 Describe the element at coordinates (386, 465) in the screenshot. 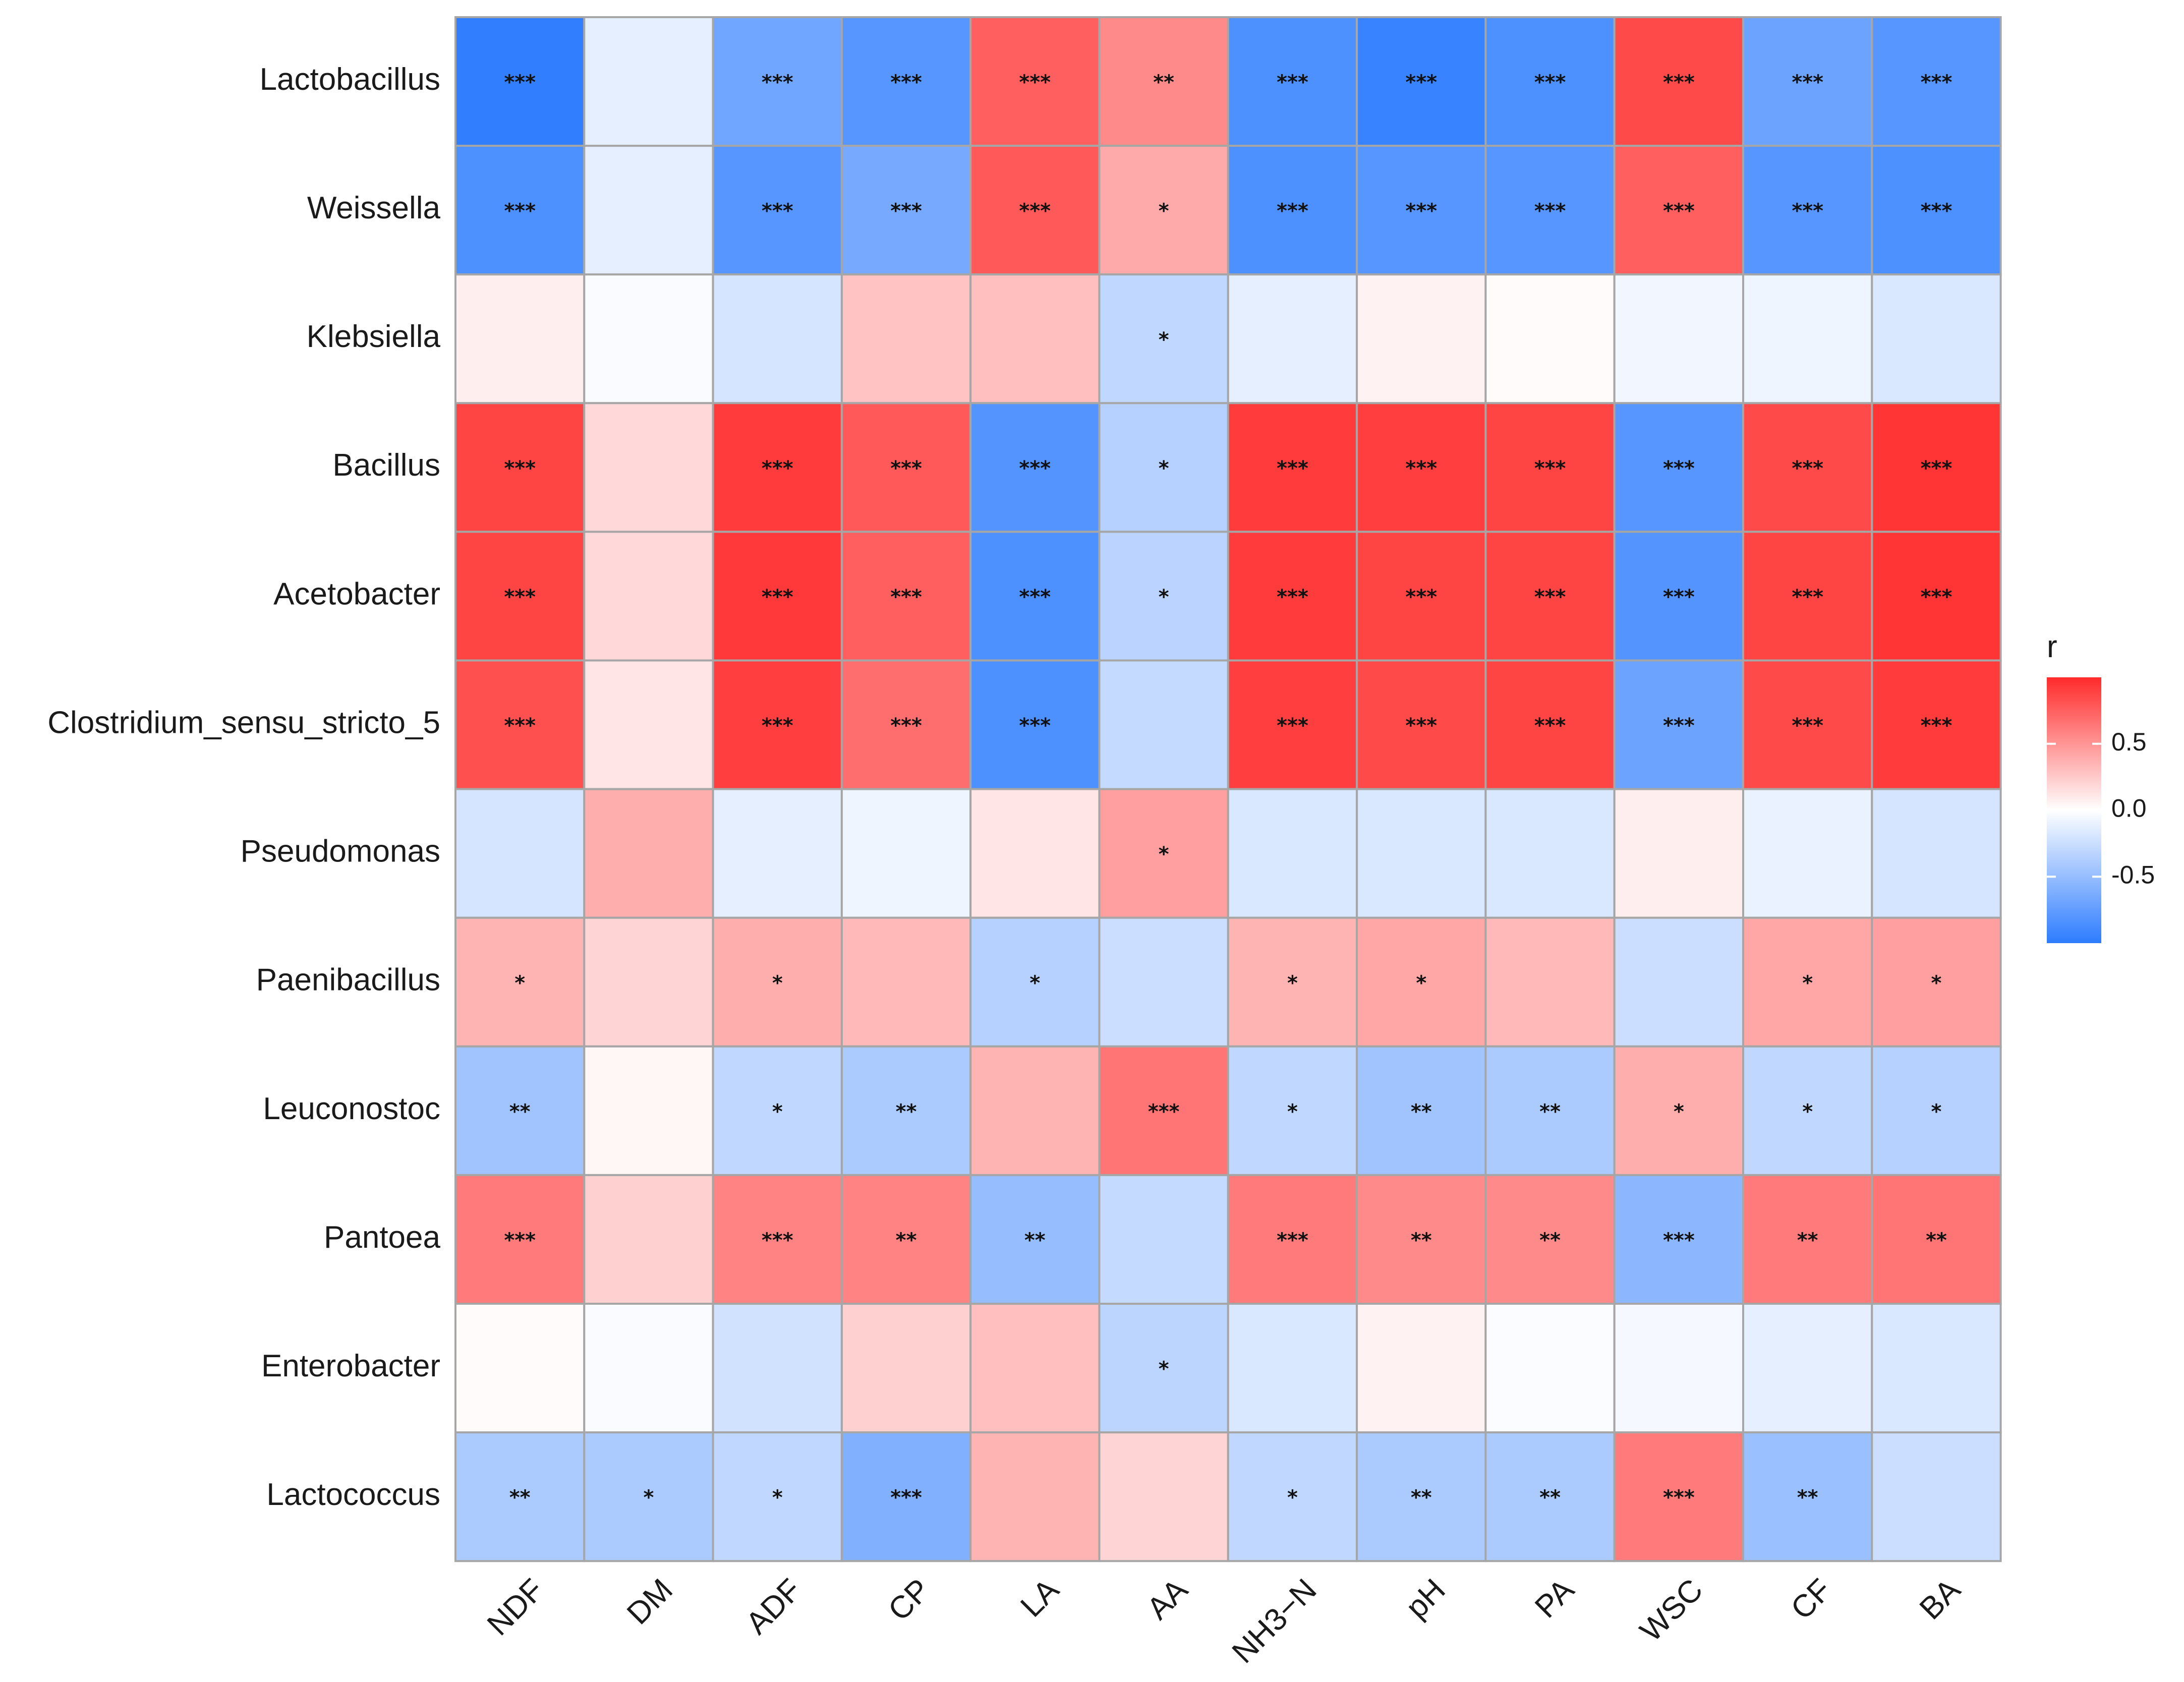

I see `row-label: Bacillus` at that location.